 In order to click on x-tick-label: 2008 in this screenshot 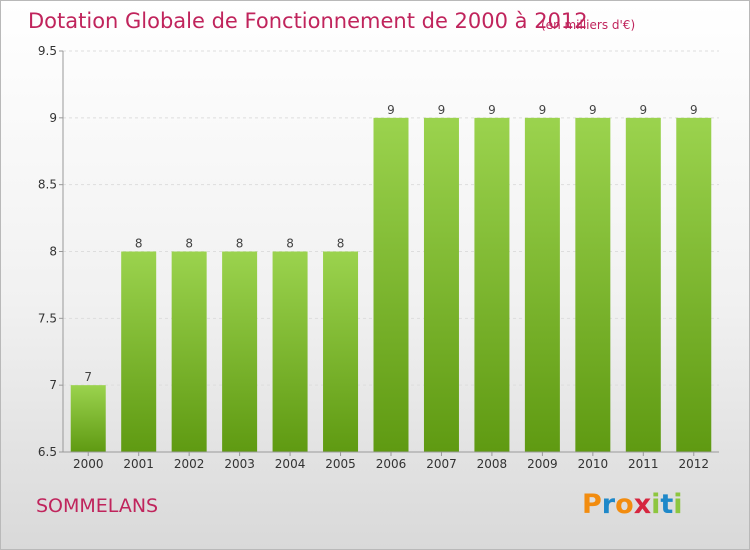, I will do `click(492, 464)`.